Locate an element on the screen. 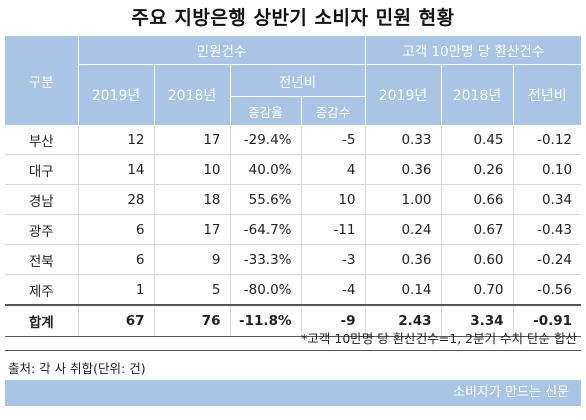 This screenshot has width=586, height=420. cell: 0.14 is located at coordinates (402, 290).